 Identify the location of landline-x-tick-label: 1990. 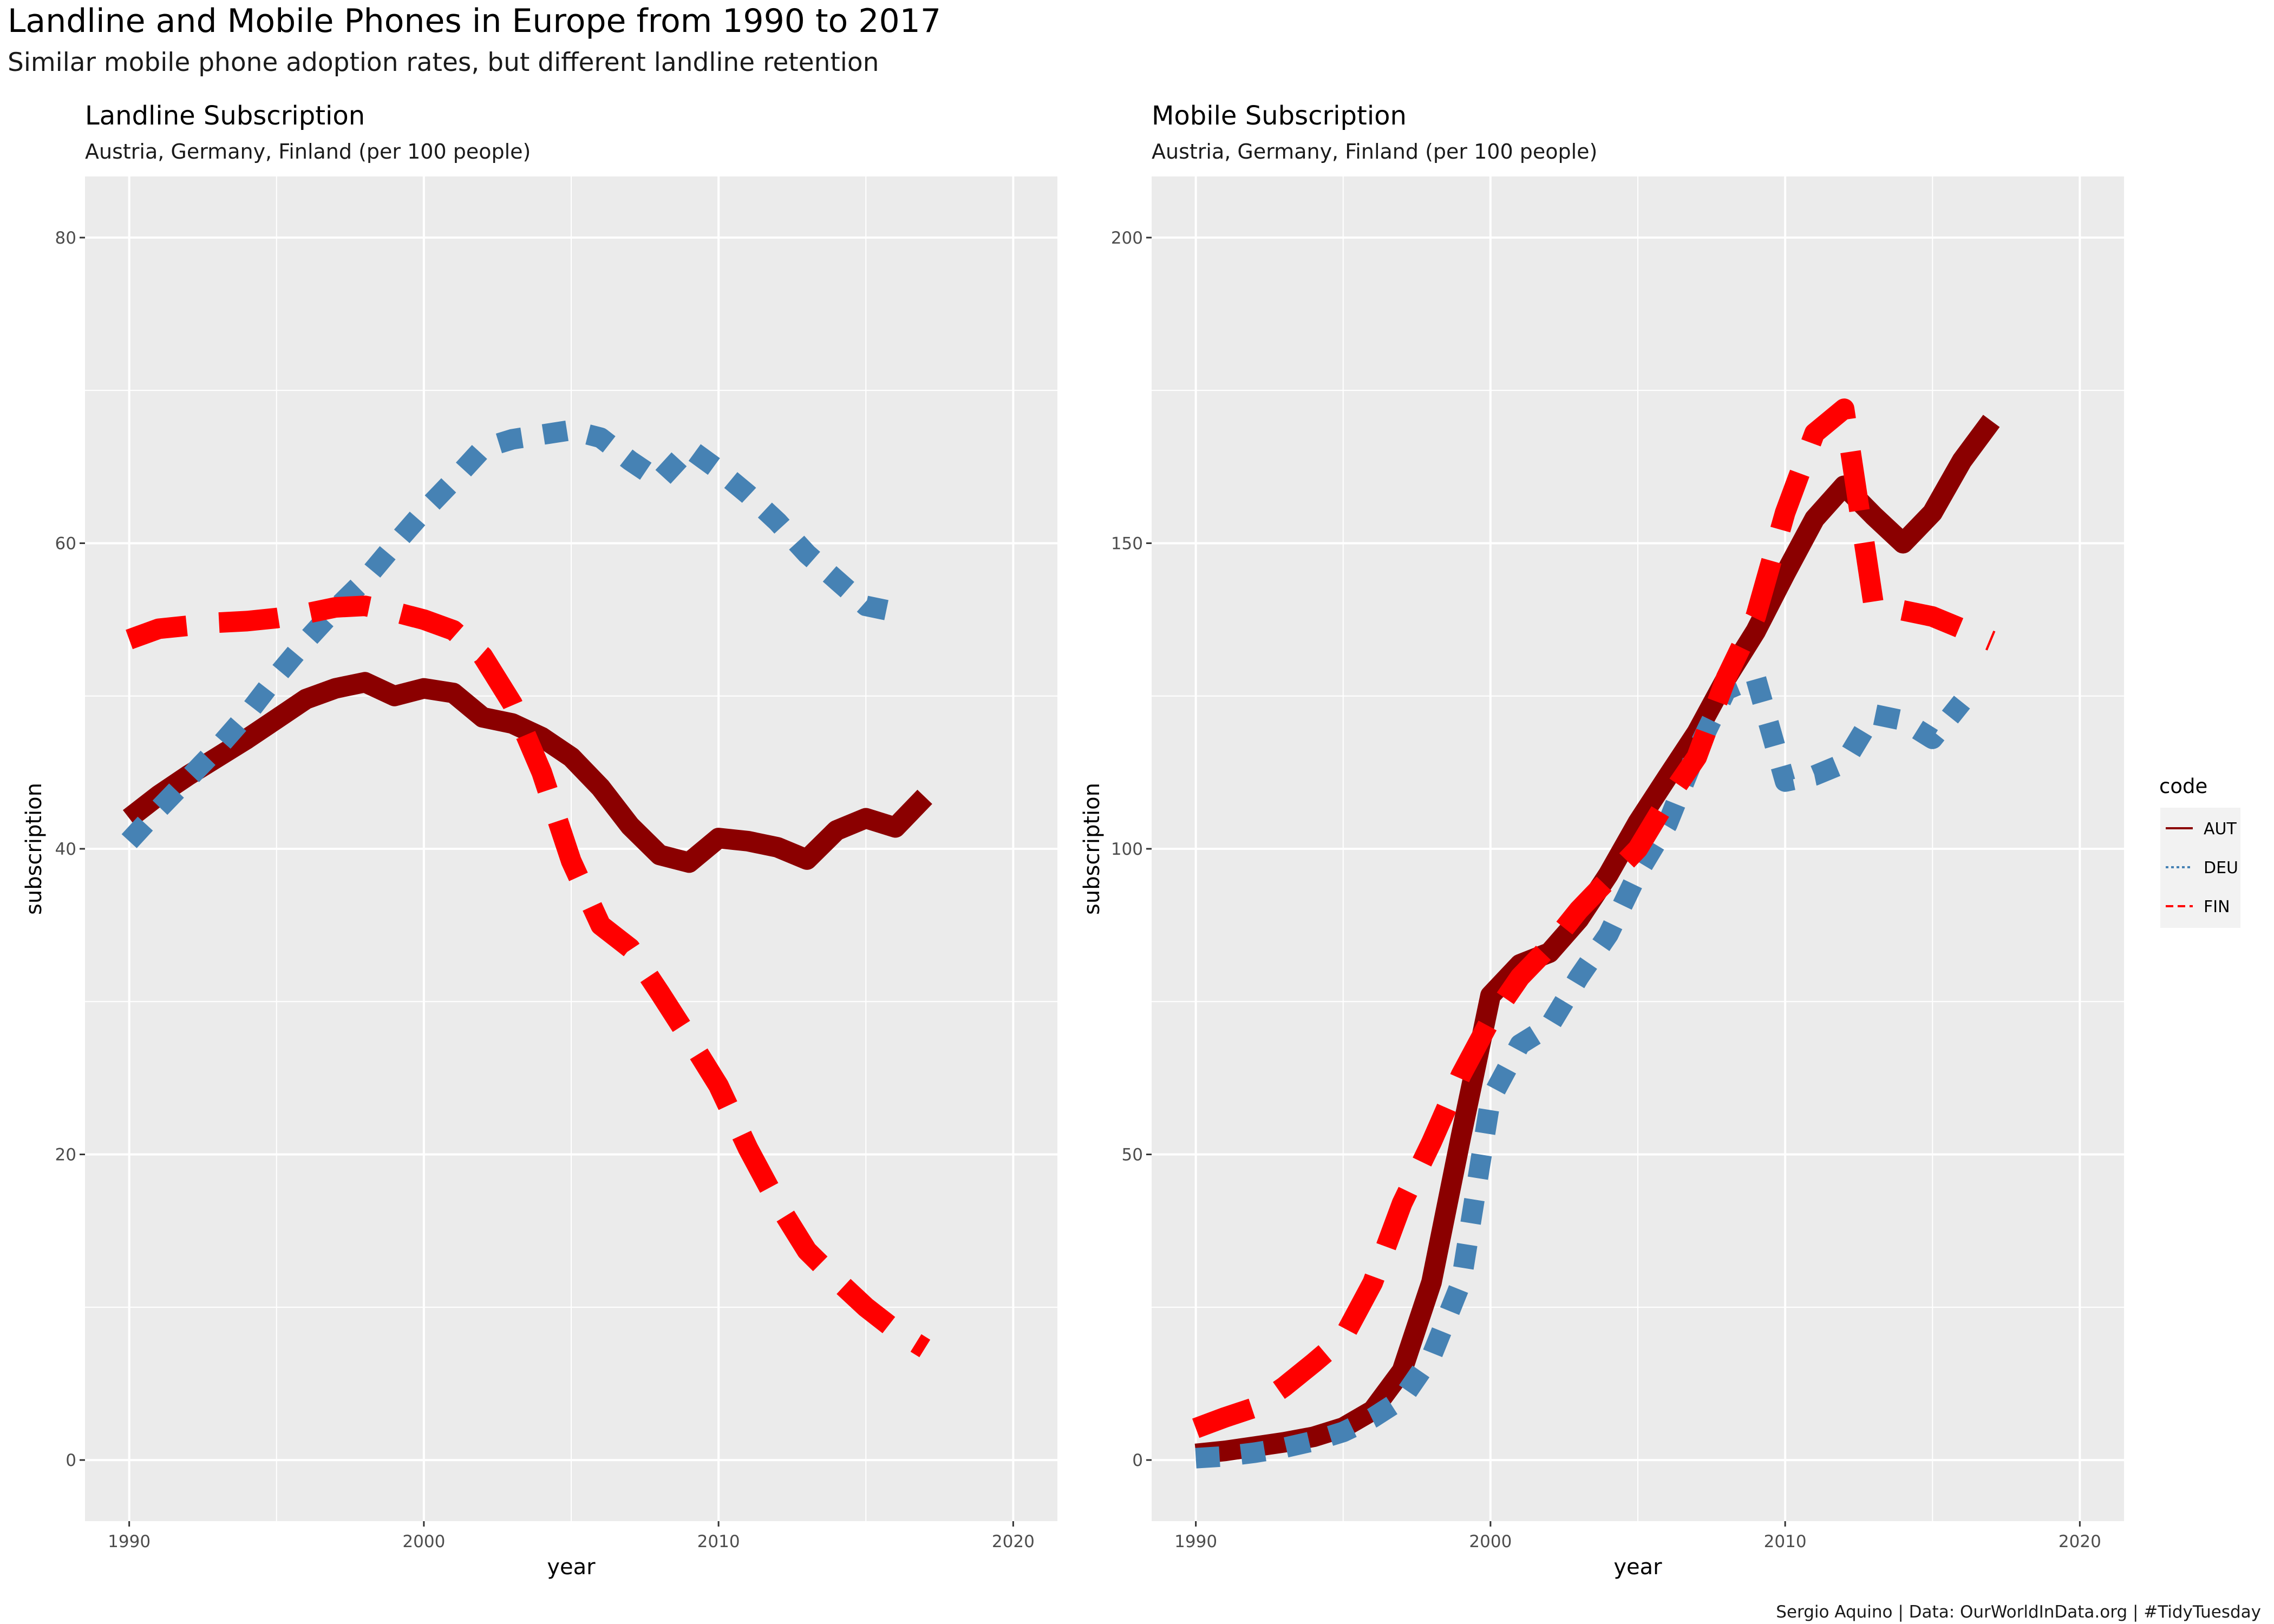
(129, 1541).